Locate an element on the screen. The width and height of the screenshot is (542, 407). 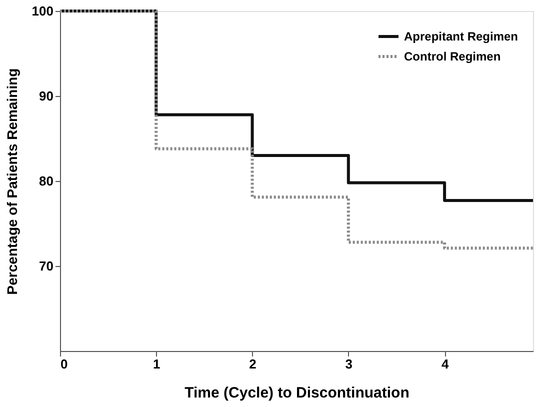
legend-label: Control Regimen is located at coordinates (452, 57).